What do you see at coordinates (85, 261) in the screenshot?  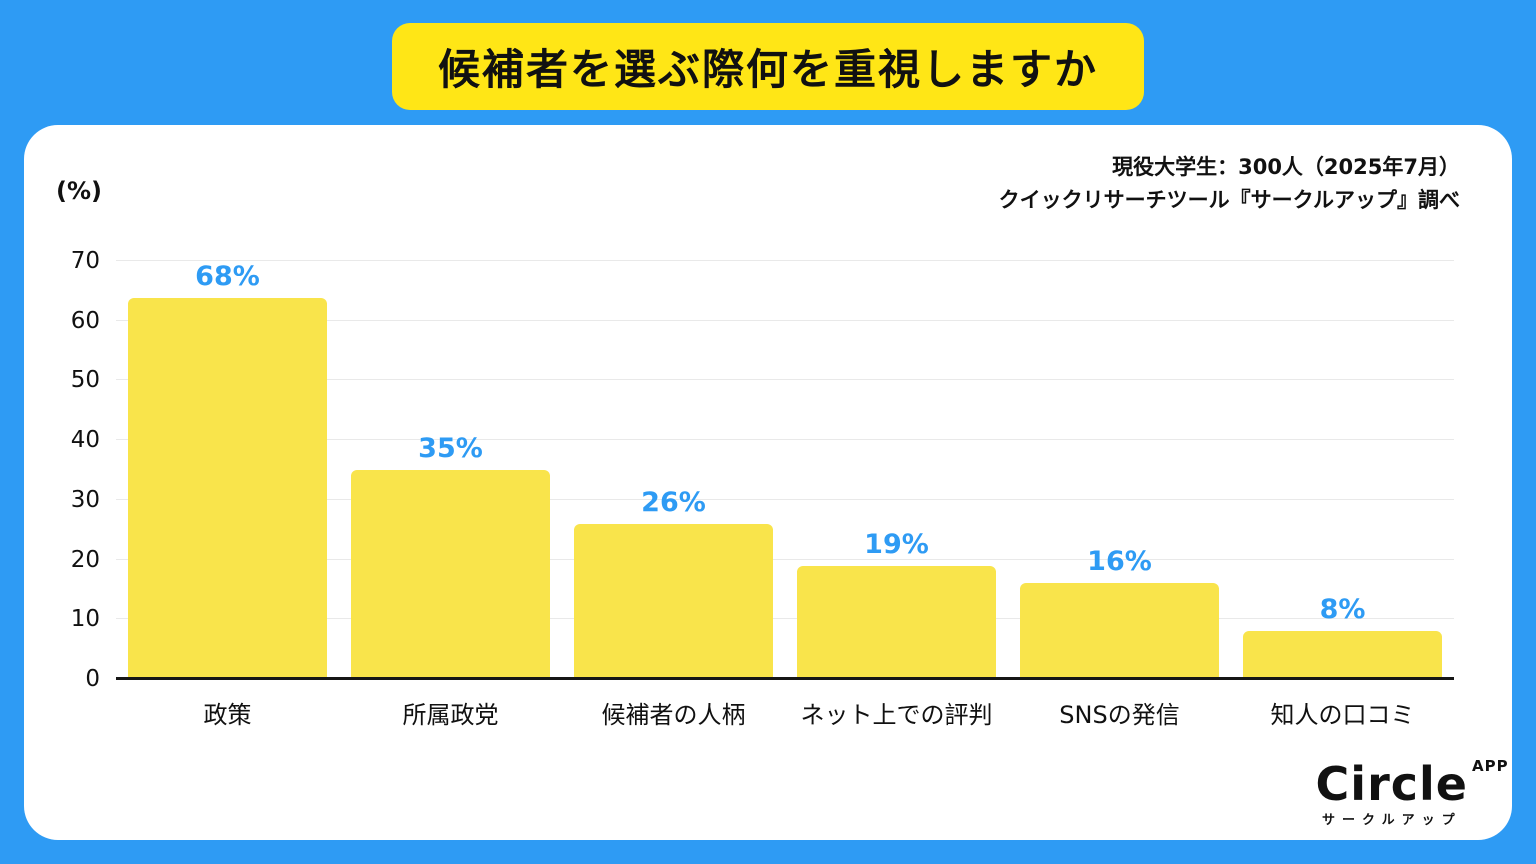 I see `y-tick-label: 70` at bounding box center [85, 261].